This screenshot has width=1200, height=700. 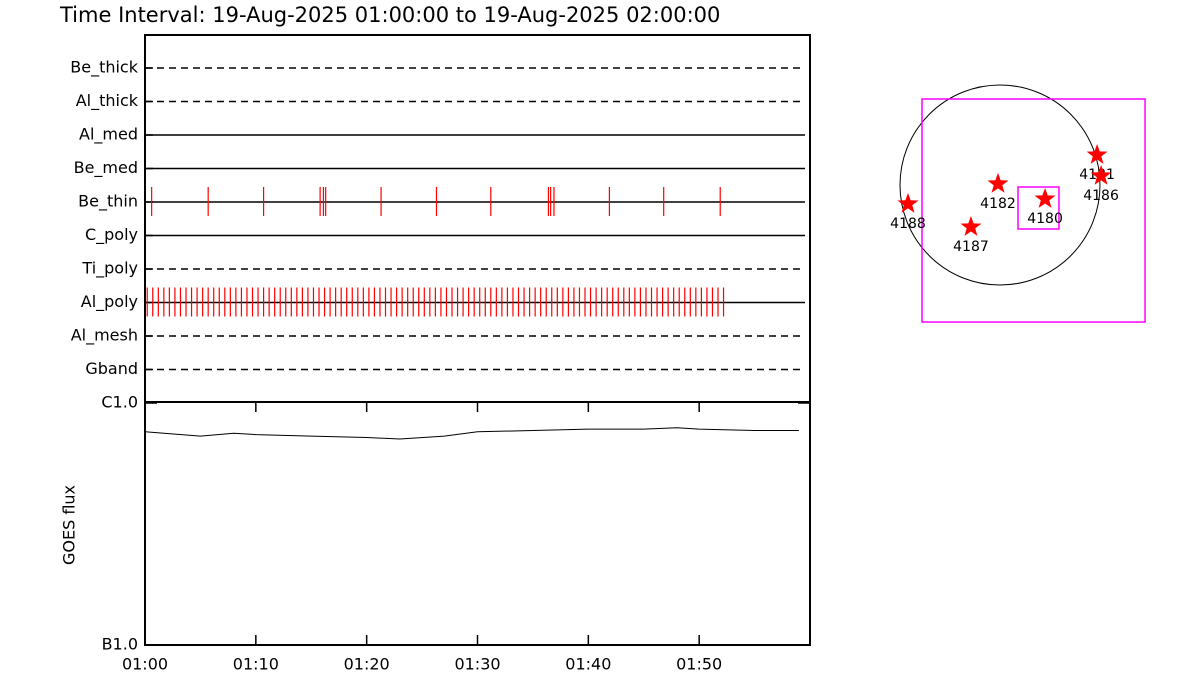 What do you see at coordinates (119, 402) in the screenshot?
I see `y-tick-label: C1.0` at bounding box center [119, 402].